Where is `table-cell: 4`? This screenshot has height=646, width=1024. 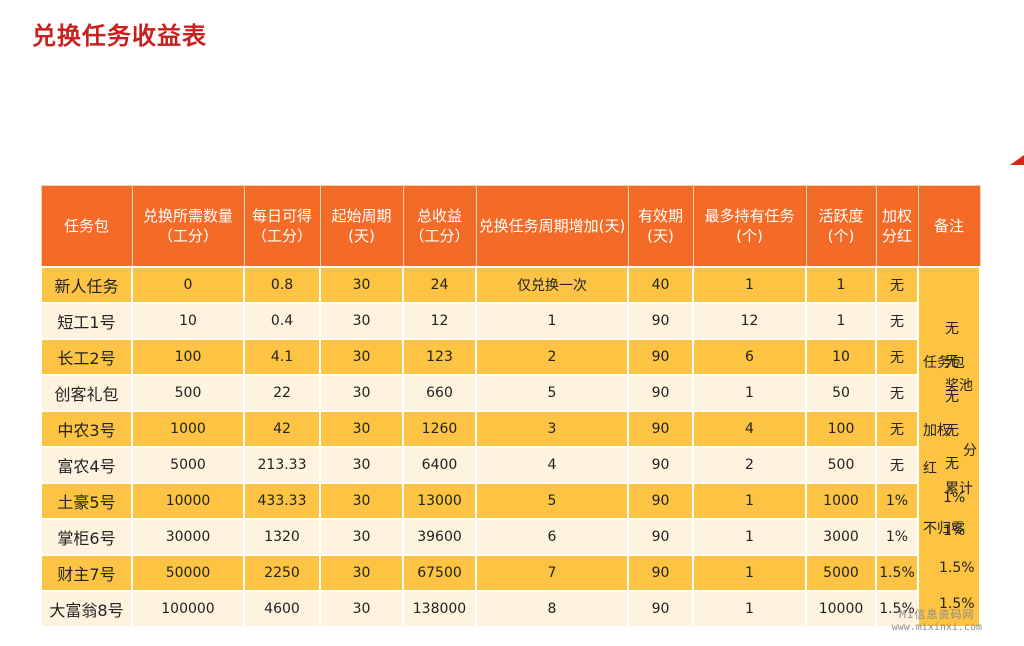 table-cell: 4 is located at coordinates (749, 429).